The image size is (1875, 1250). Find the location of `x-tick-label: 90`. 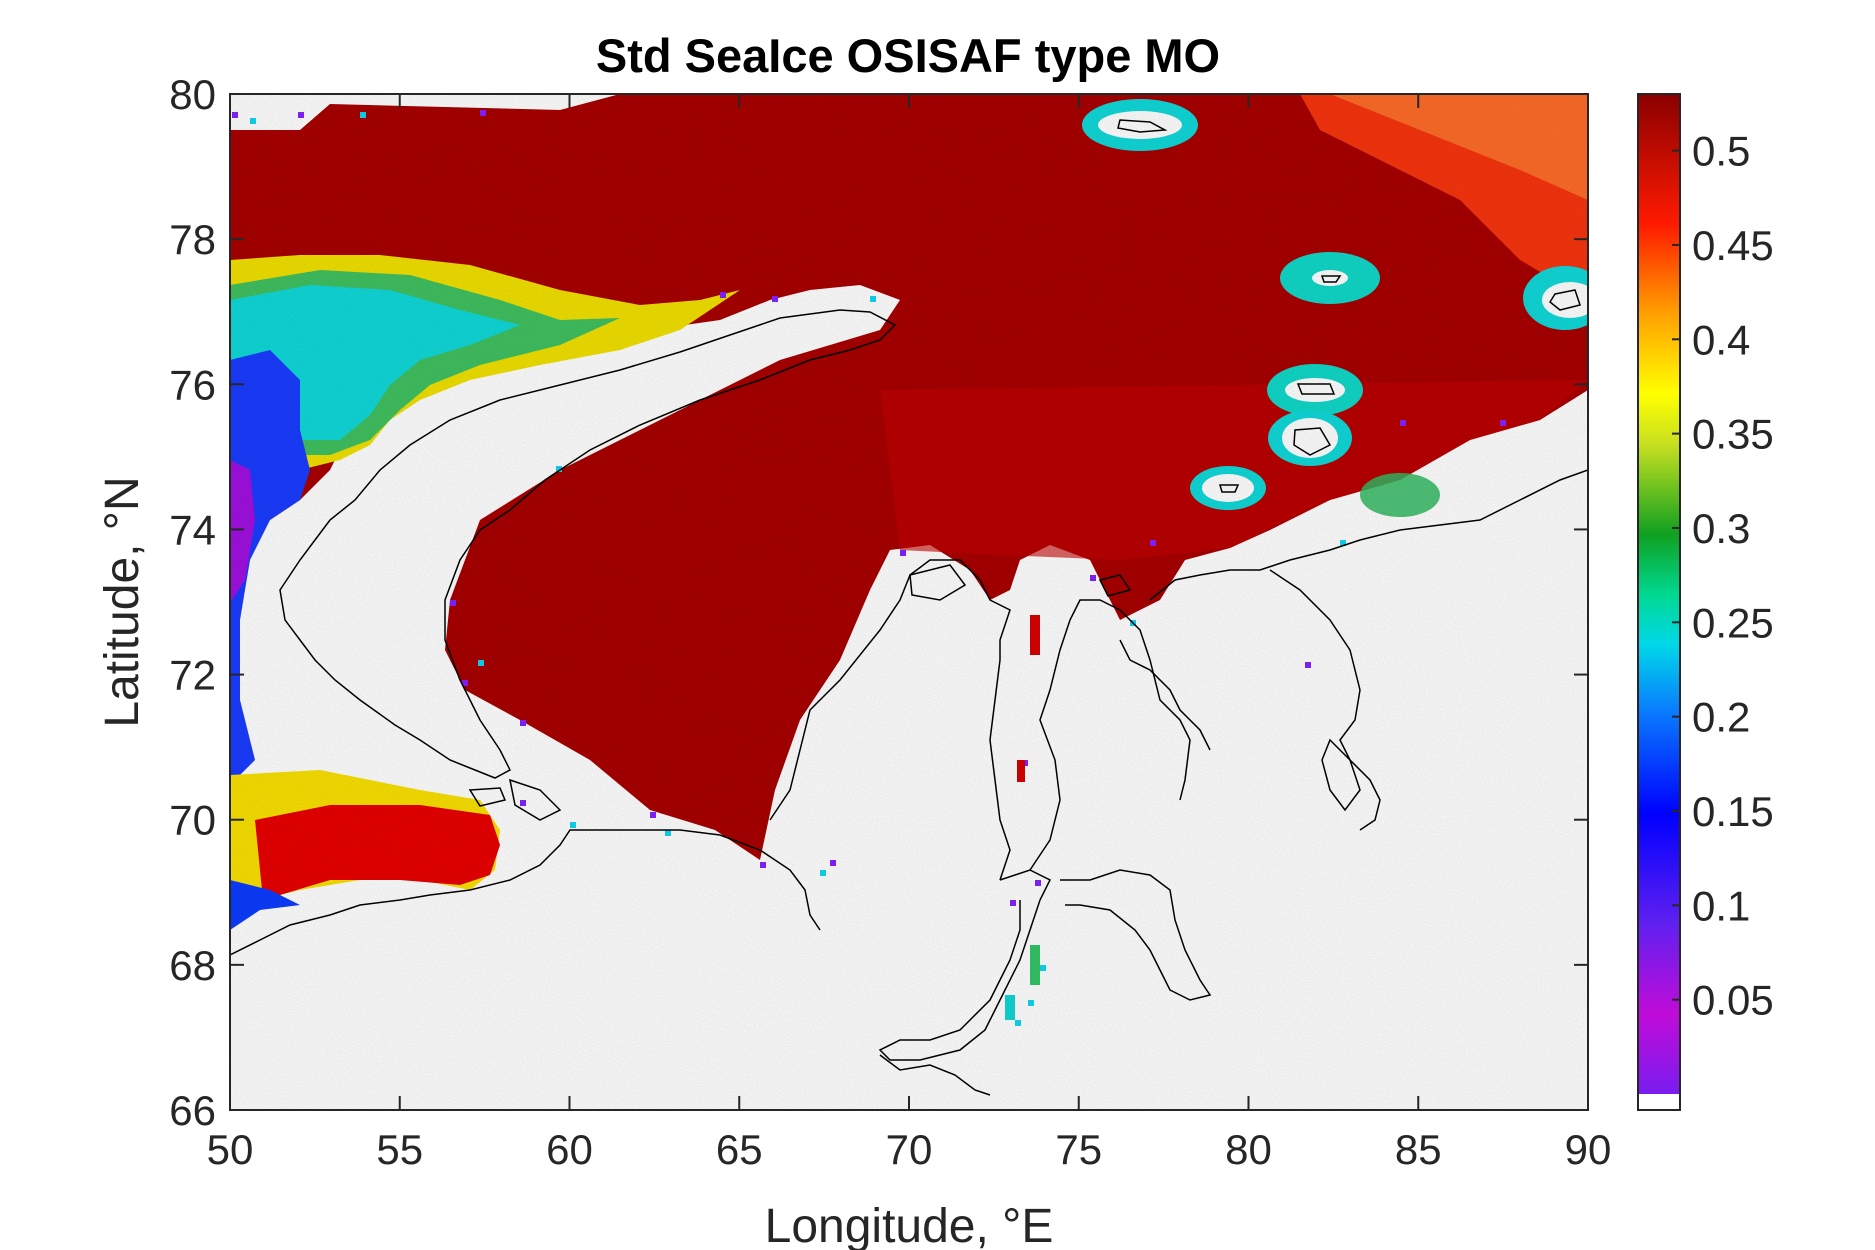

x-tick-label: 90 is located at coordinates (1588, 1149).